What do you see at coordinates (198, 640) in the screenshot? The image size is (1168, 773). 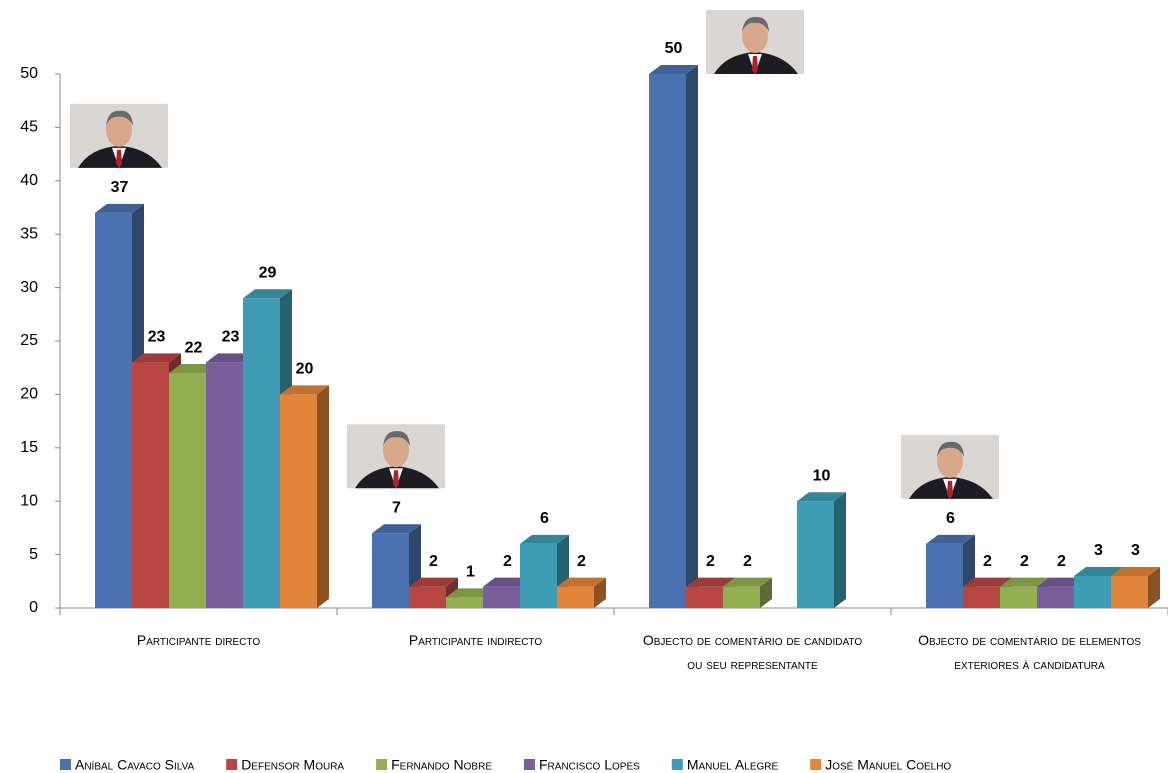 I see `x-category-label: Participante directo` at bounding box center [198, 640].